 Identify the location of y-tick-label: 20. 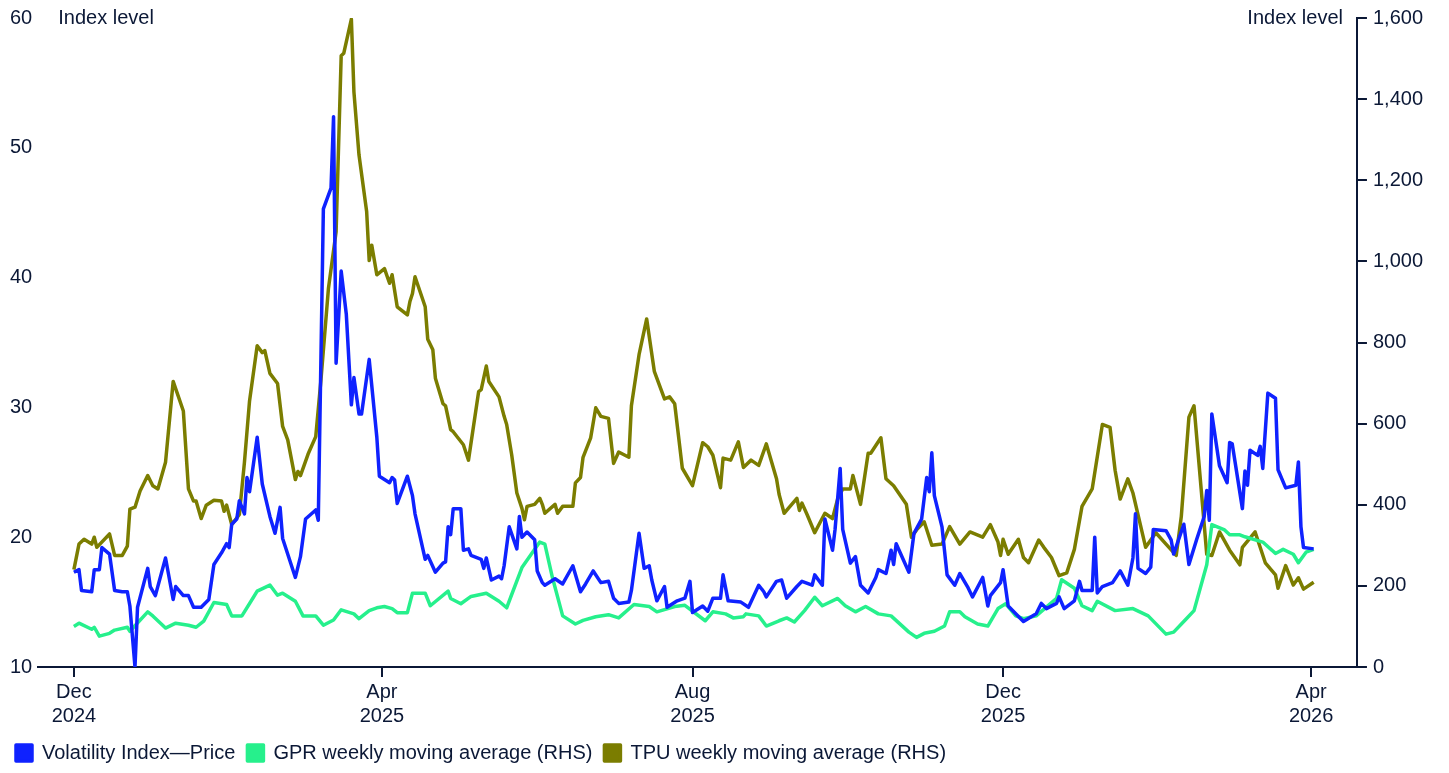
(21, 535).